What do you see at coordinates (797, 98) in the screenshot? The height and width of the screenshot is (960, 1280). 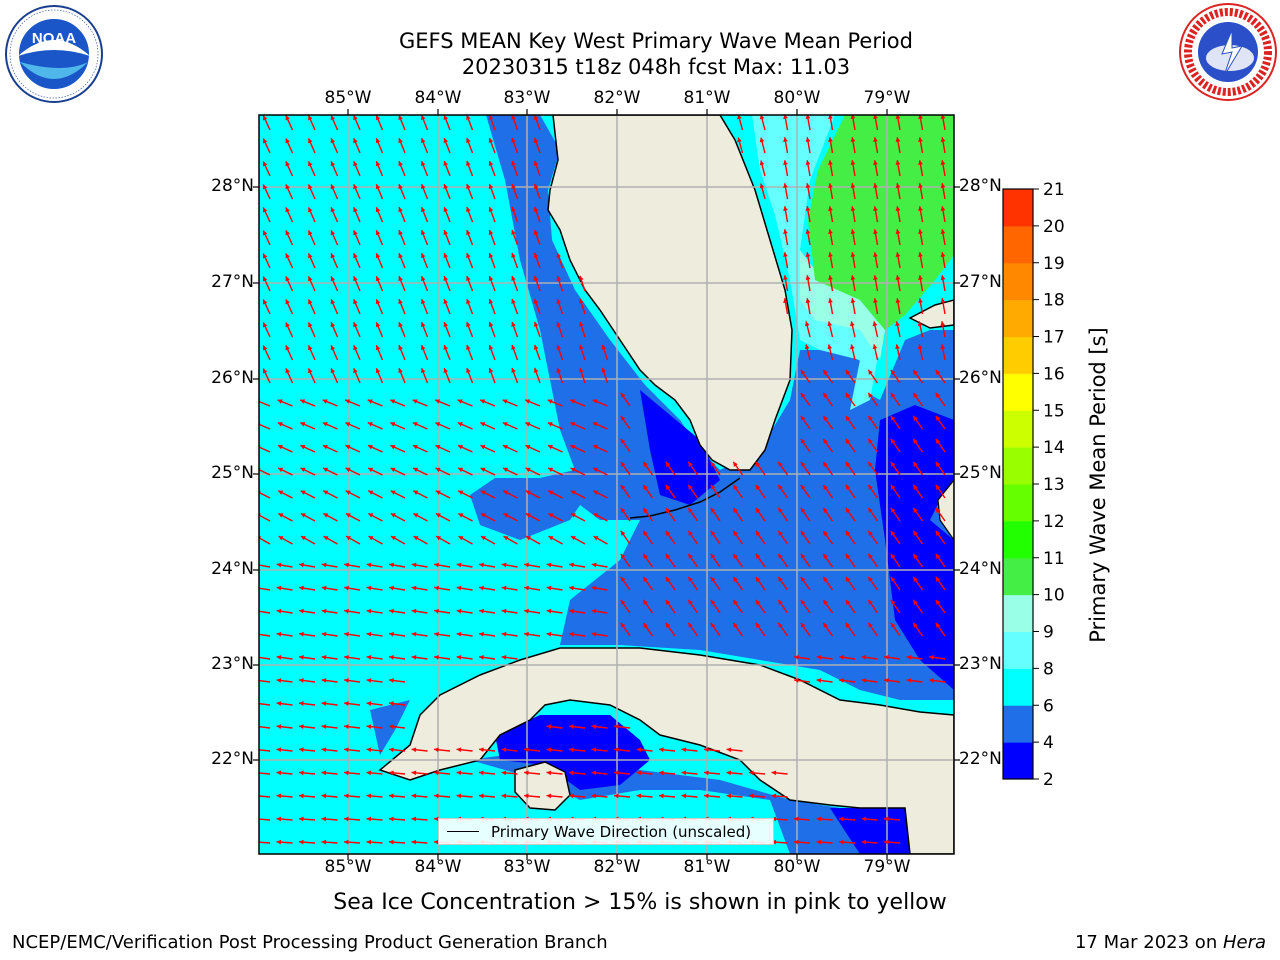 I see `longitude-label: 80°W` at bounding box center [797, 98].